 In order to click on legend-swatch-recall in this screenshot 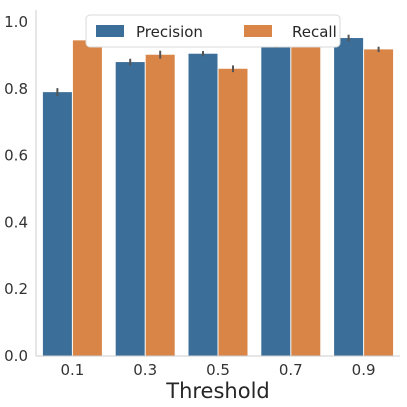, I will do `click(258, 31)`.